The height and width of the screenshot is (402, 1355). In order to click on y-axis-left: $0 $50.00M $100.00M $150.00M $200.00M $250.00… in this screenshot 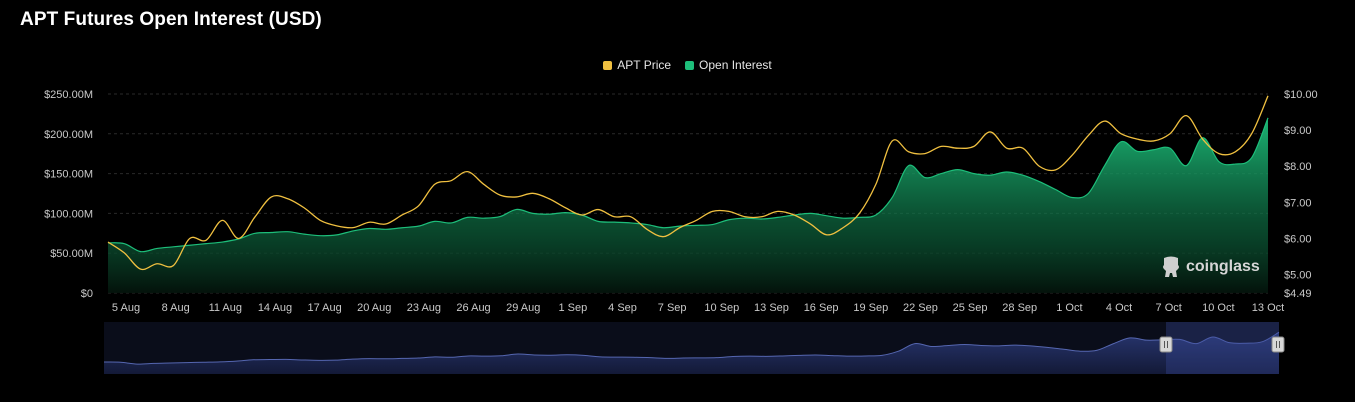, I will do `click(68, 194)`.